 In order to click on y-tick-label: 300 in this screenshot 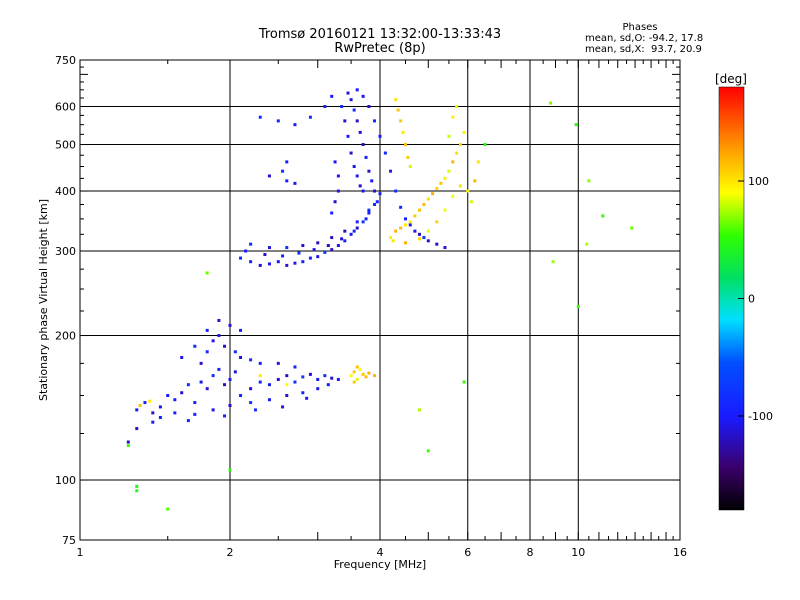, I will do `click(65, 251)`.